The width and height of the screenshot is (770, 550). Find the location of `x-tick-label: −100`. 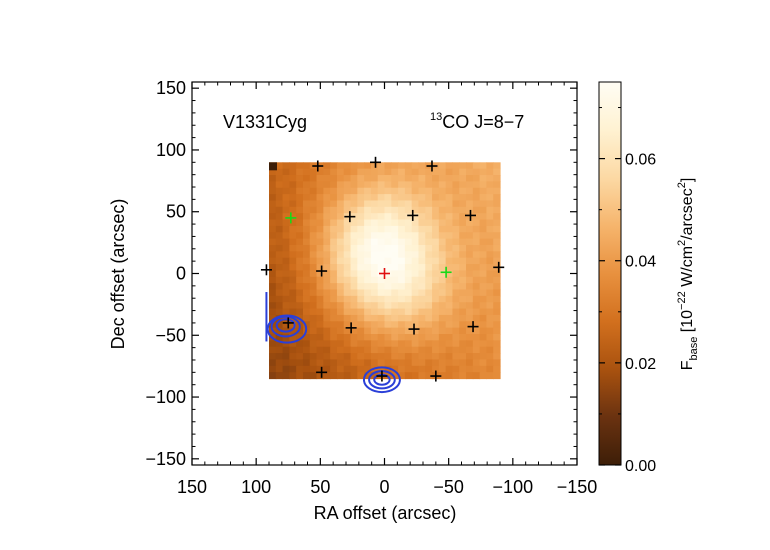

x-tick-label: −100 is located at coordinates (513, 487).